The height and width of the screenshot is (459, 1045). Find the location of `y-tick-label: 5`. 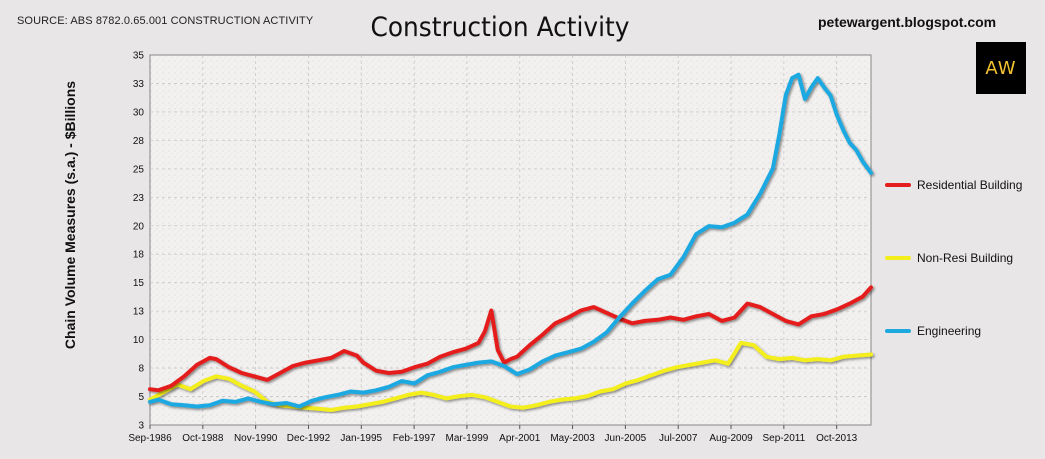

y-tick-label: 5 is located at coordinates (141, 397).